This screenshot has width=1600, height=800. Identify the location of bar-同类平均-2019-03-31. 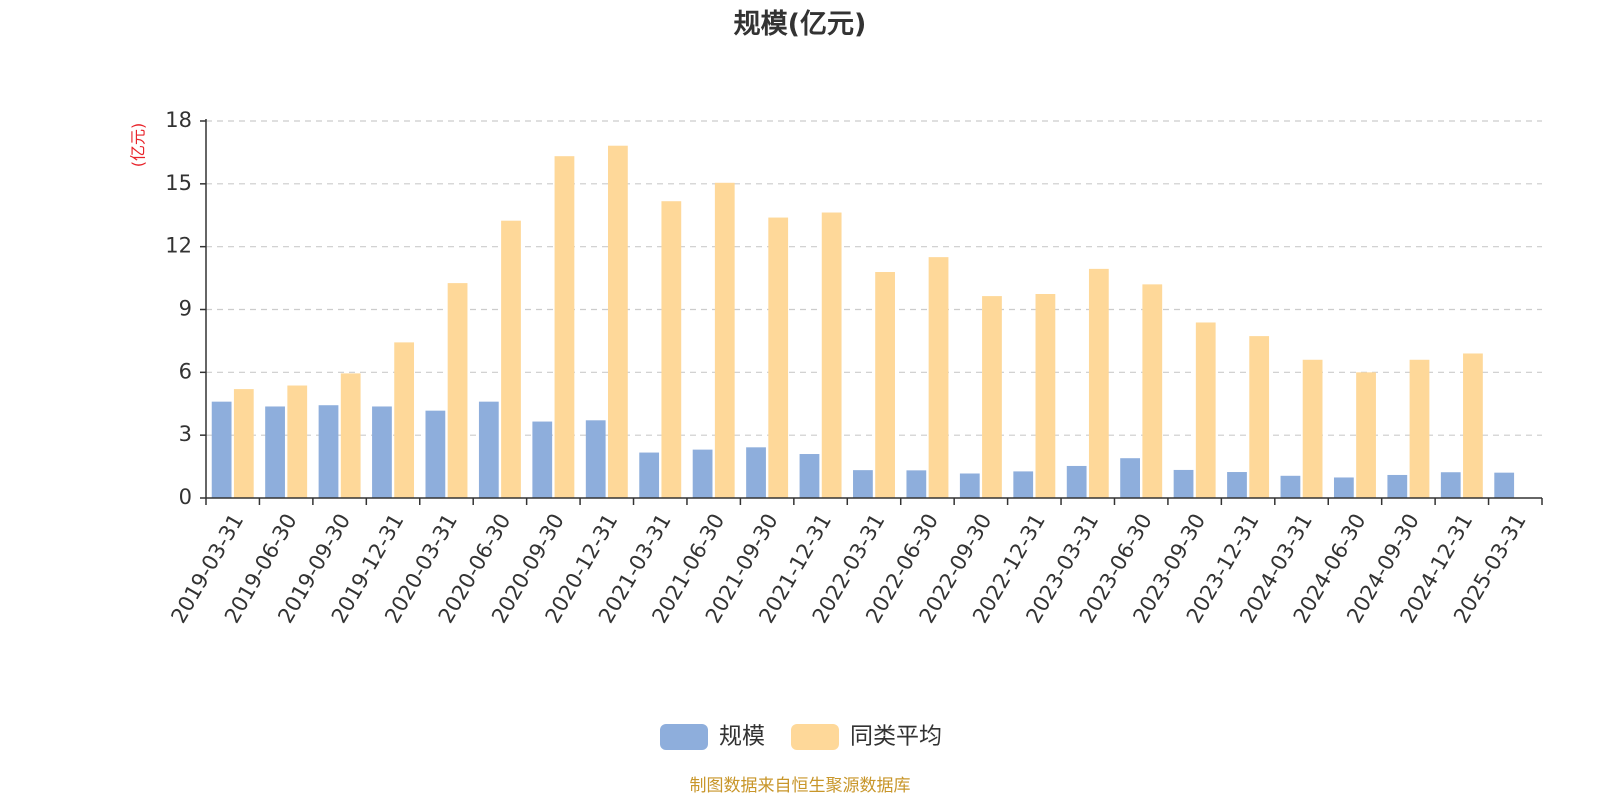
(243, 443).